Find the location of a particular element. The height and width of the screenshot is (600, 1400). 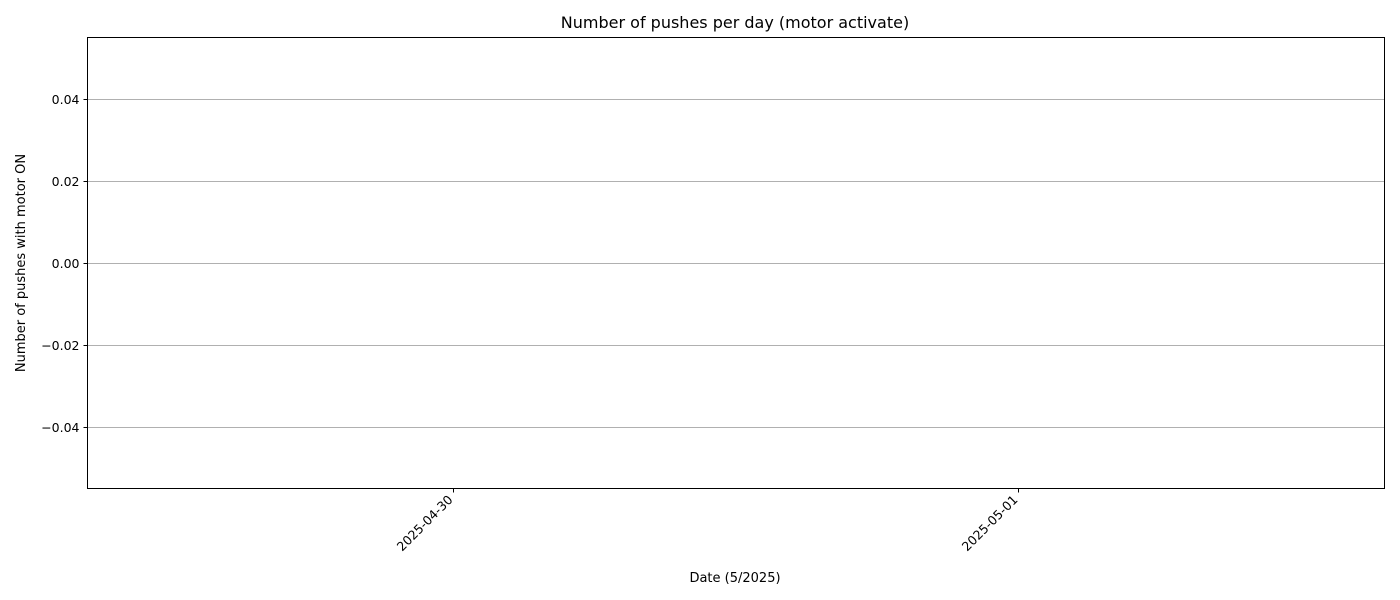

y-tick-label: −0.04 is located at coordinates (60, 427).